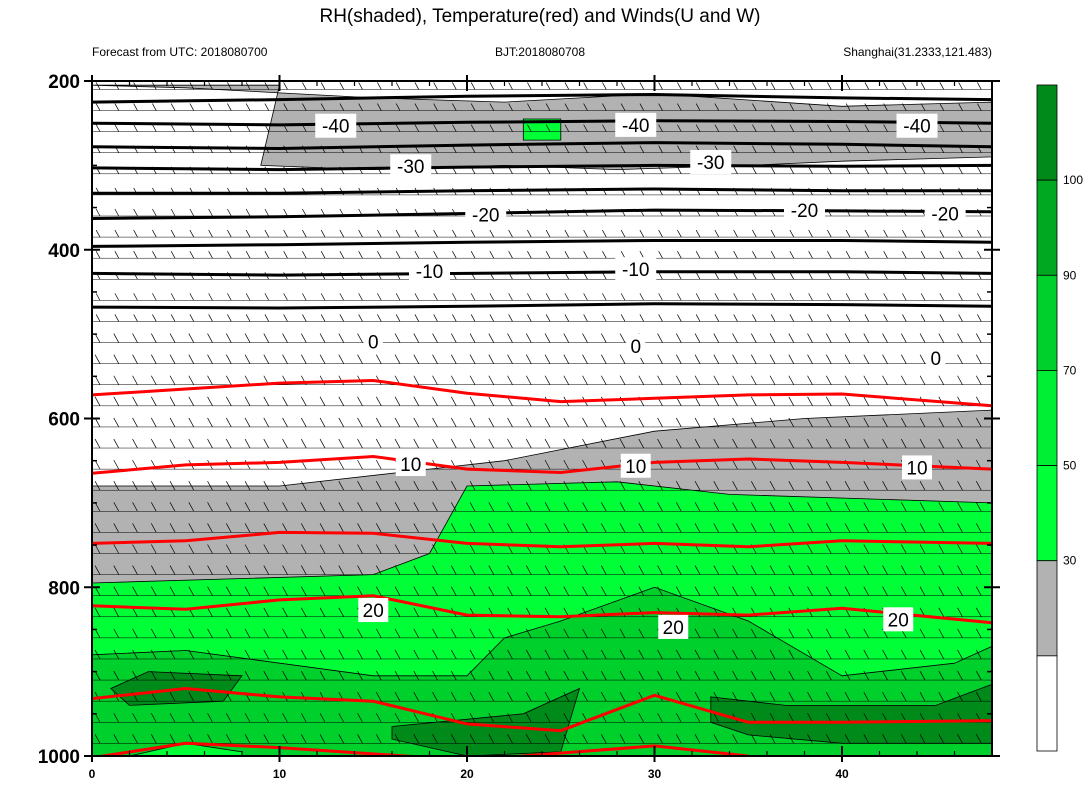 The width and height of the screenshot is (1087, 806). Describe the element at coordinates (335, 127) in the screenshot. I see `temperature-label: -40` at that location.